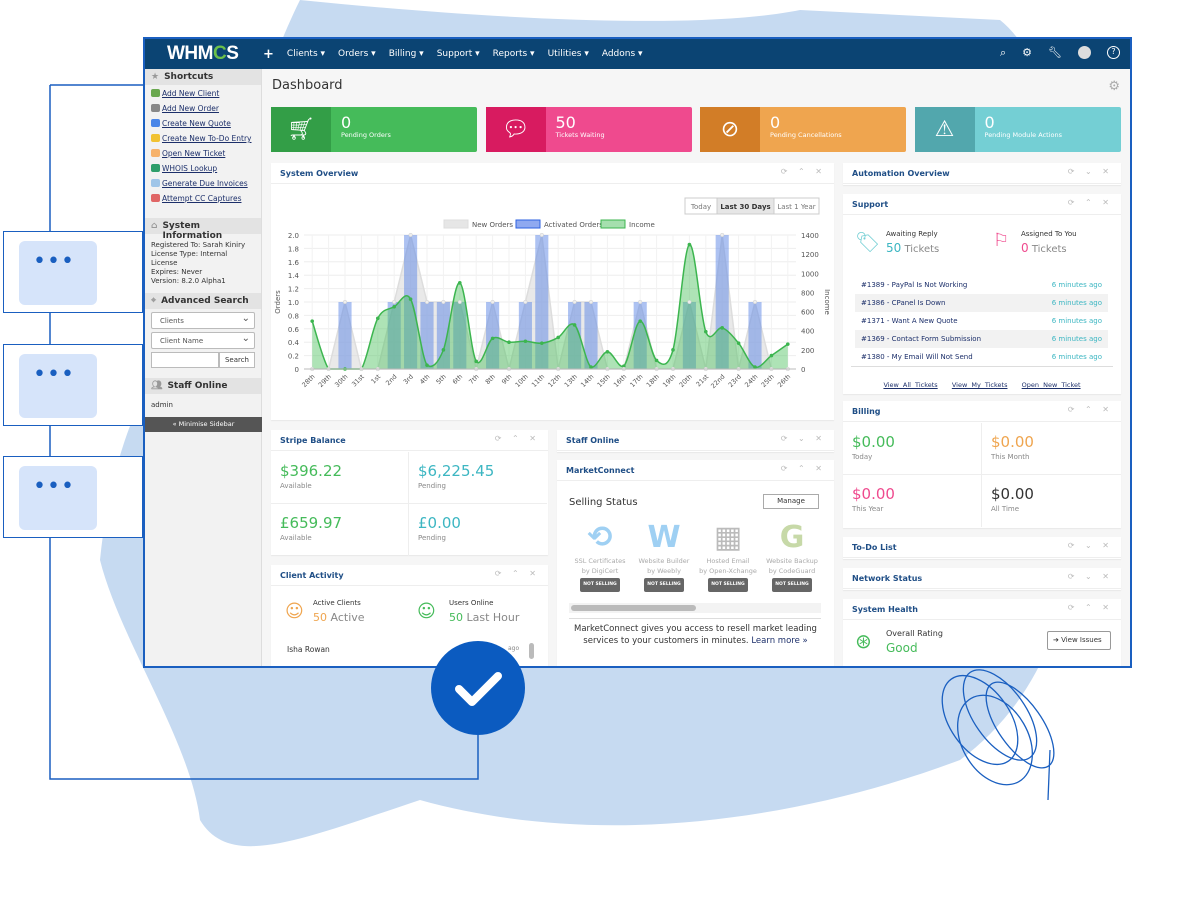 The height and width of the screenshot is (904, 1192). Describe the element at coordinates (622, 54) in the screenshot. I see `nav-addons: Addons ▾` at that location.